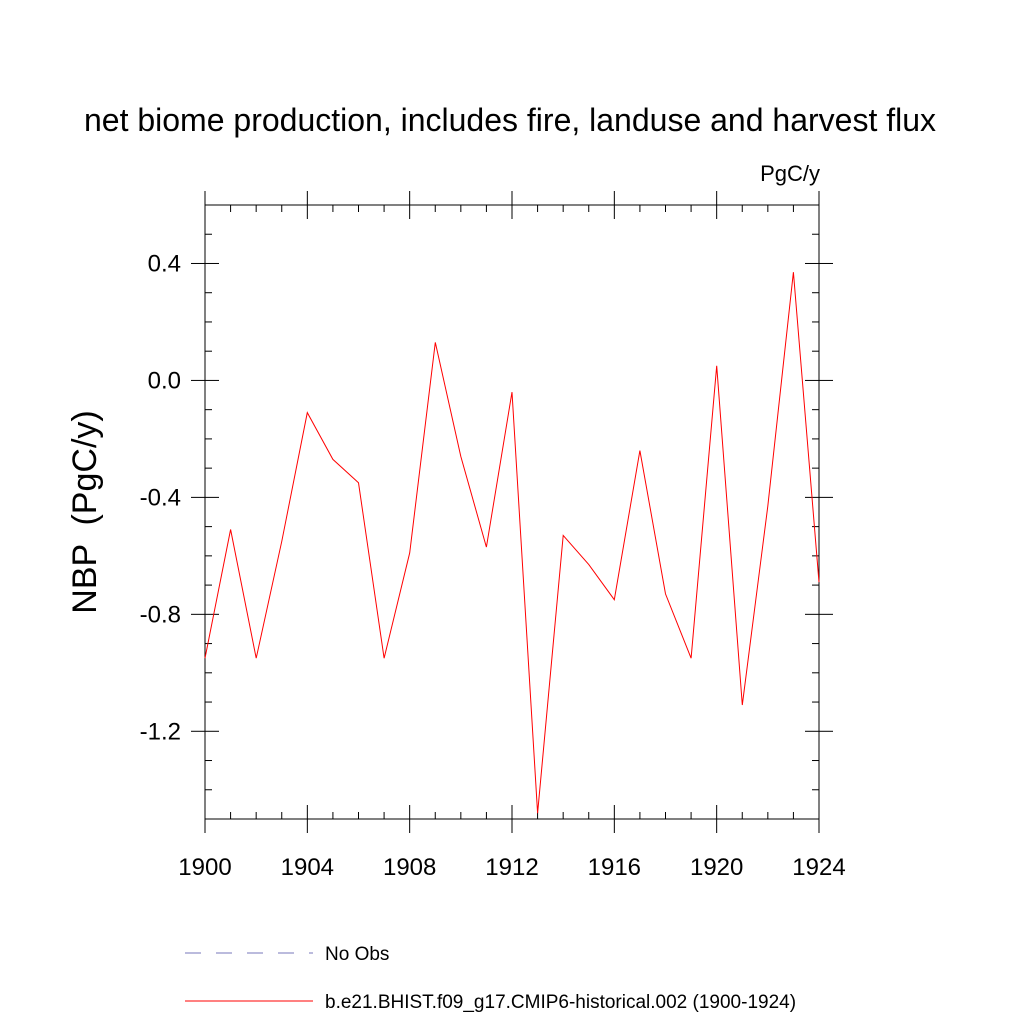 Image resolution: width=1024 pixels, height=1029 pixels. Describe the element at coordinates (357, 954) in the screenshot. I see `legend-label: No Obs` at that location.